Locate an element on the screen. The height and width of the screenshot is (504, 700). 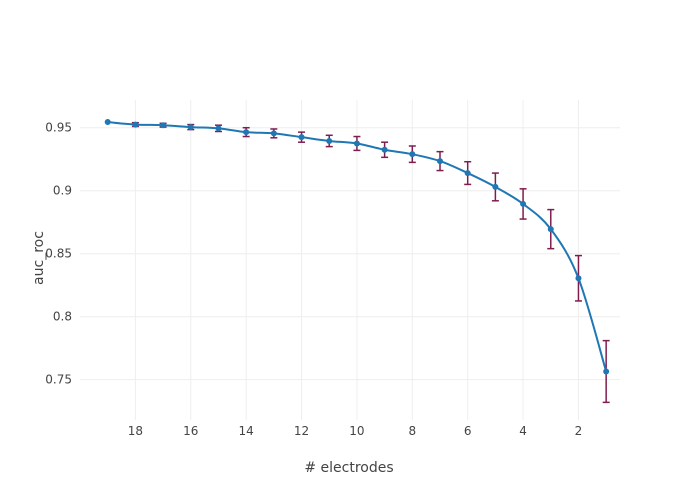
x-tick-label: 10 is located at coordinates (356, 431).